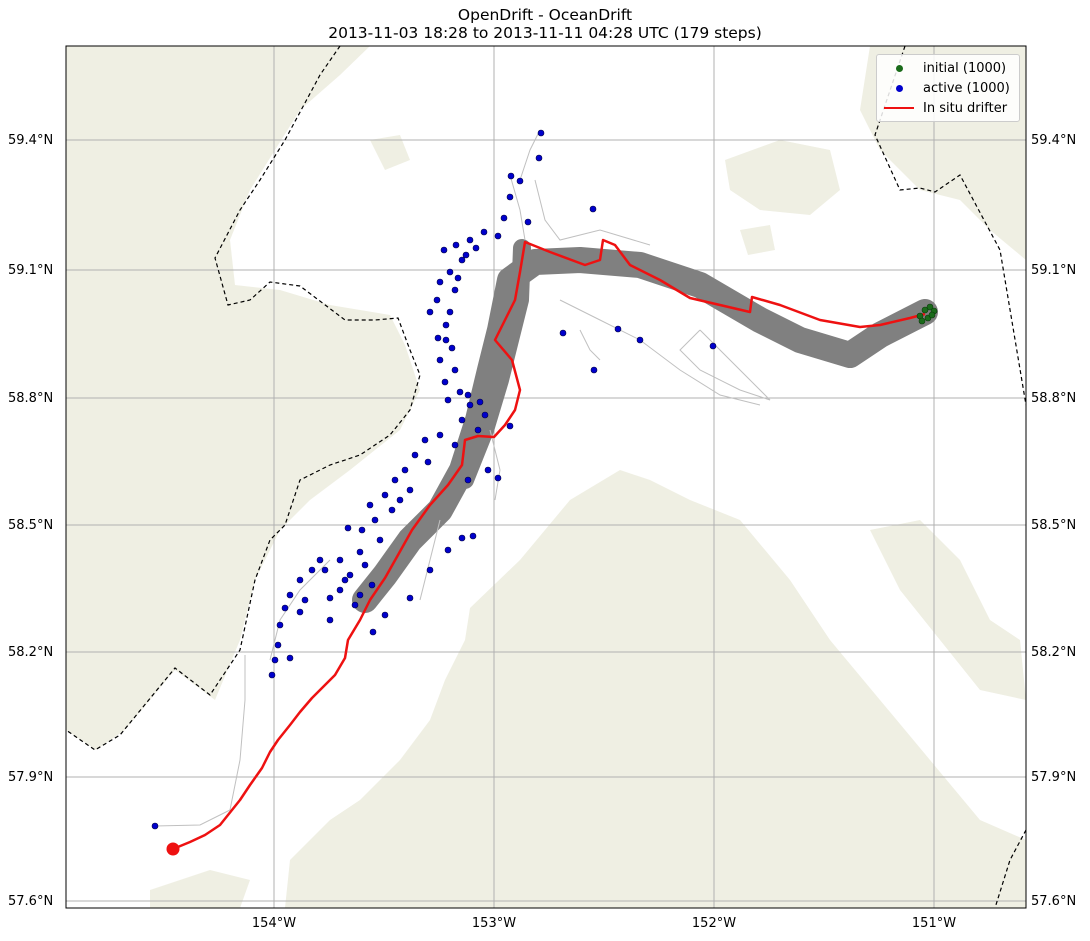  What do you see at coordinates (782, 177) in the screenshot?
I see `land-kenai-island` at bounding box center [782, 177].